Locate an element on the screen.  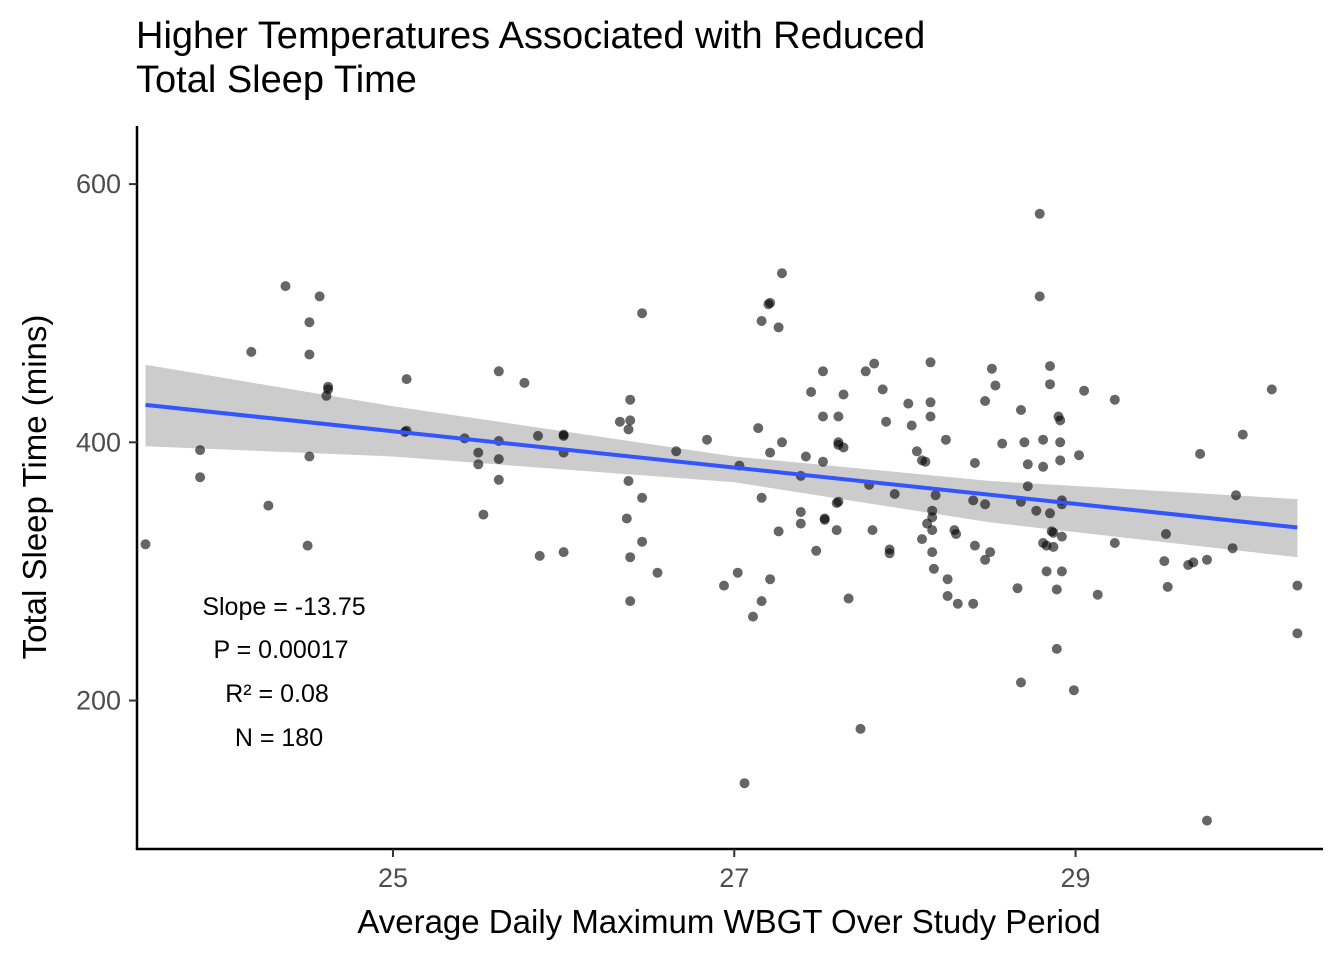
chart-title-line-2: Total Sleep Time is located at coordinates (276, 80).